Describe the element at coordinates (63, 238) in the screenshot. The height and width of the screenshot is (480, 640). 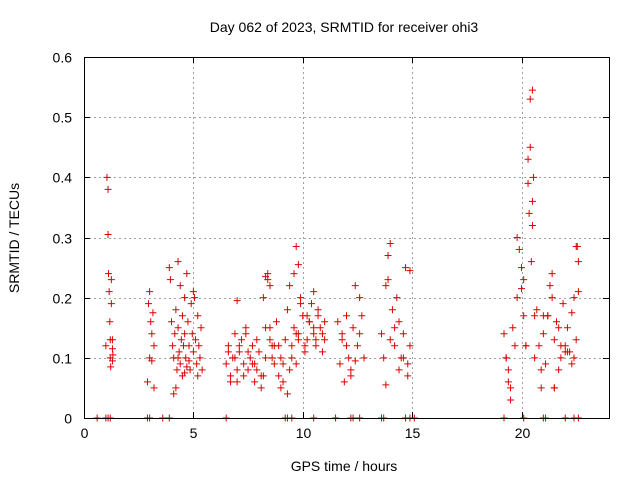
I see `y-tick-labels: 0 0.1 0.2 0.3 0.4 0.5 0.6` at that location.